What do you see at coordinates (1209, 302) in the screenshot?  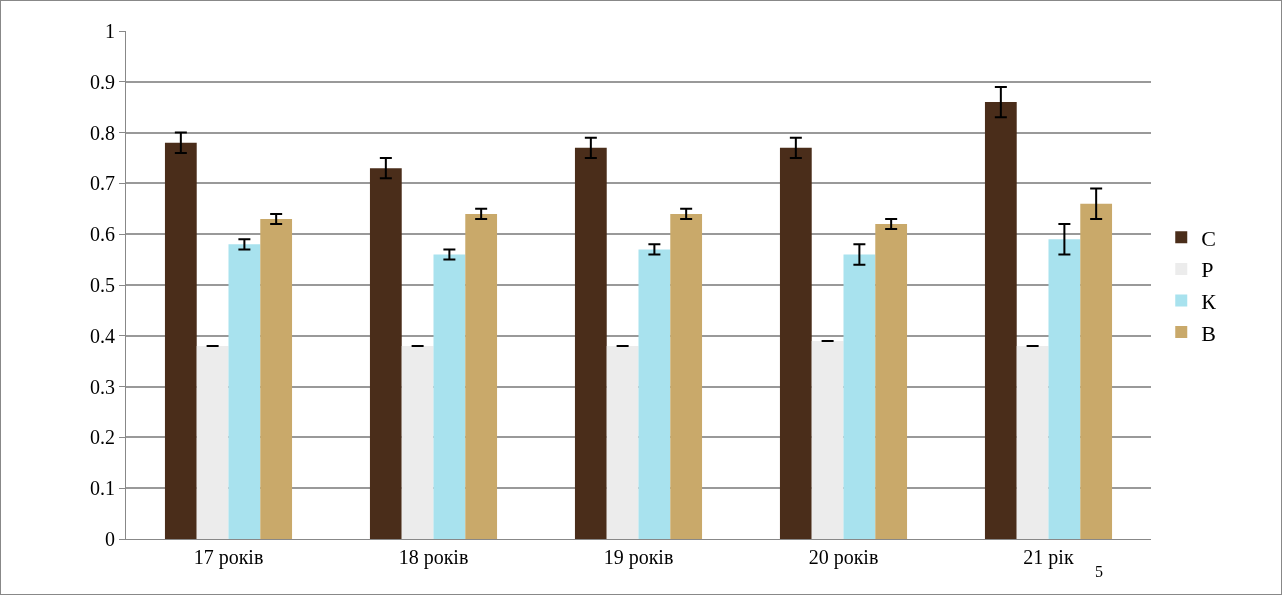 I see `legend-label: К` at bounding box center [1209, 302].